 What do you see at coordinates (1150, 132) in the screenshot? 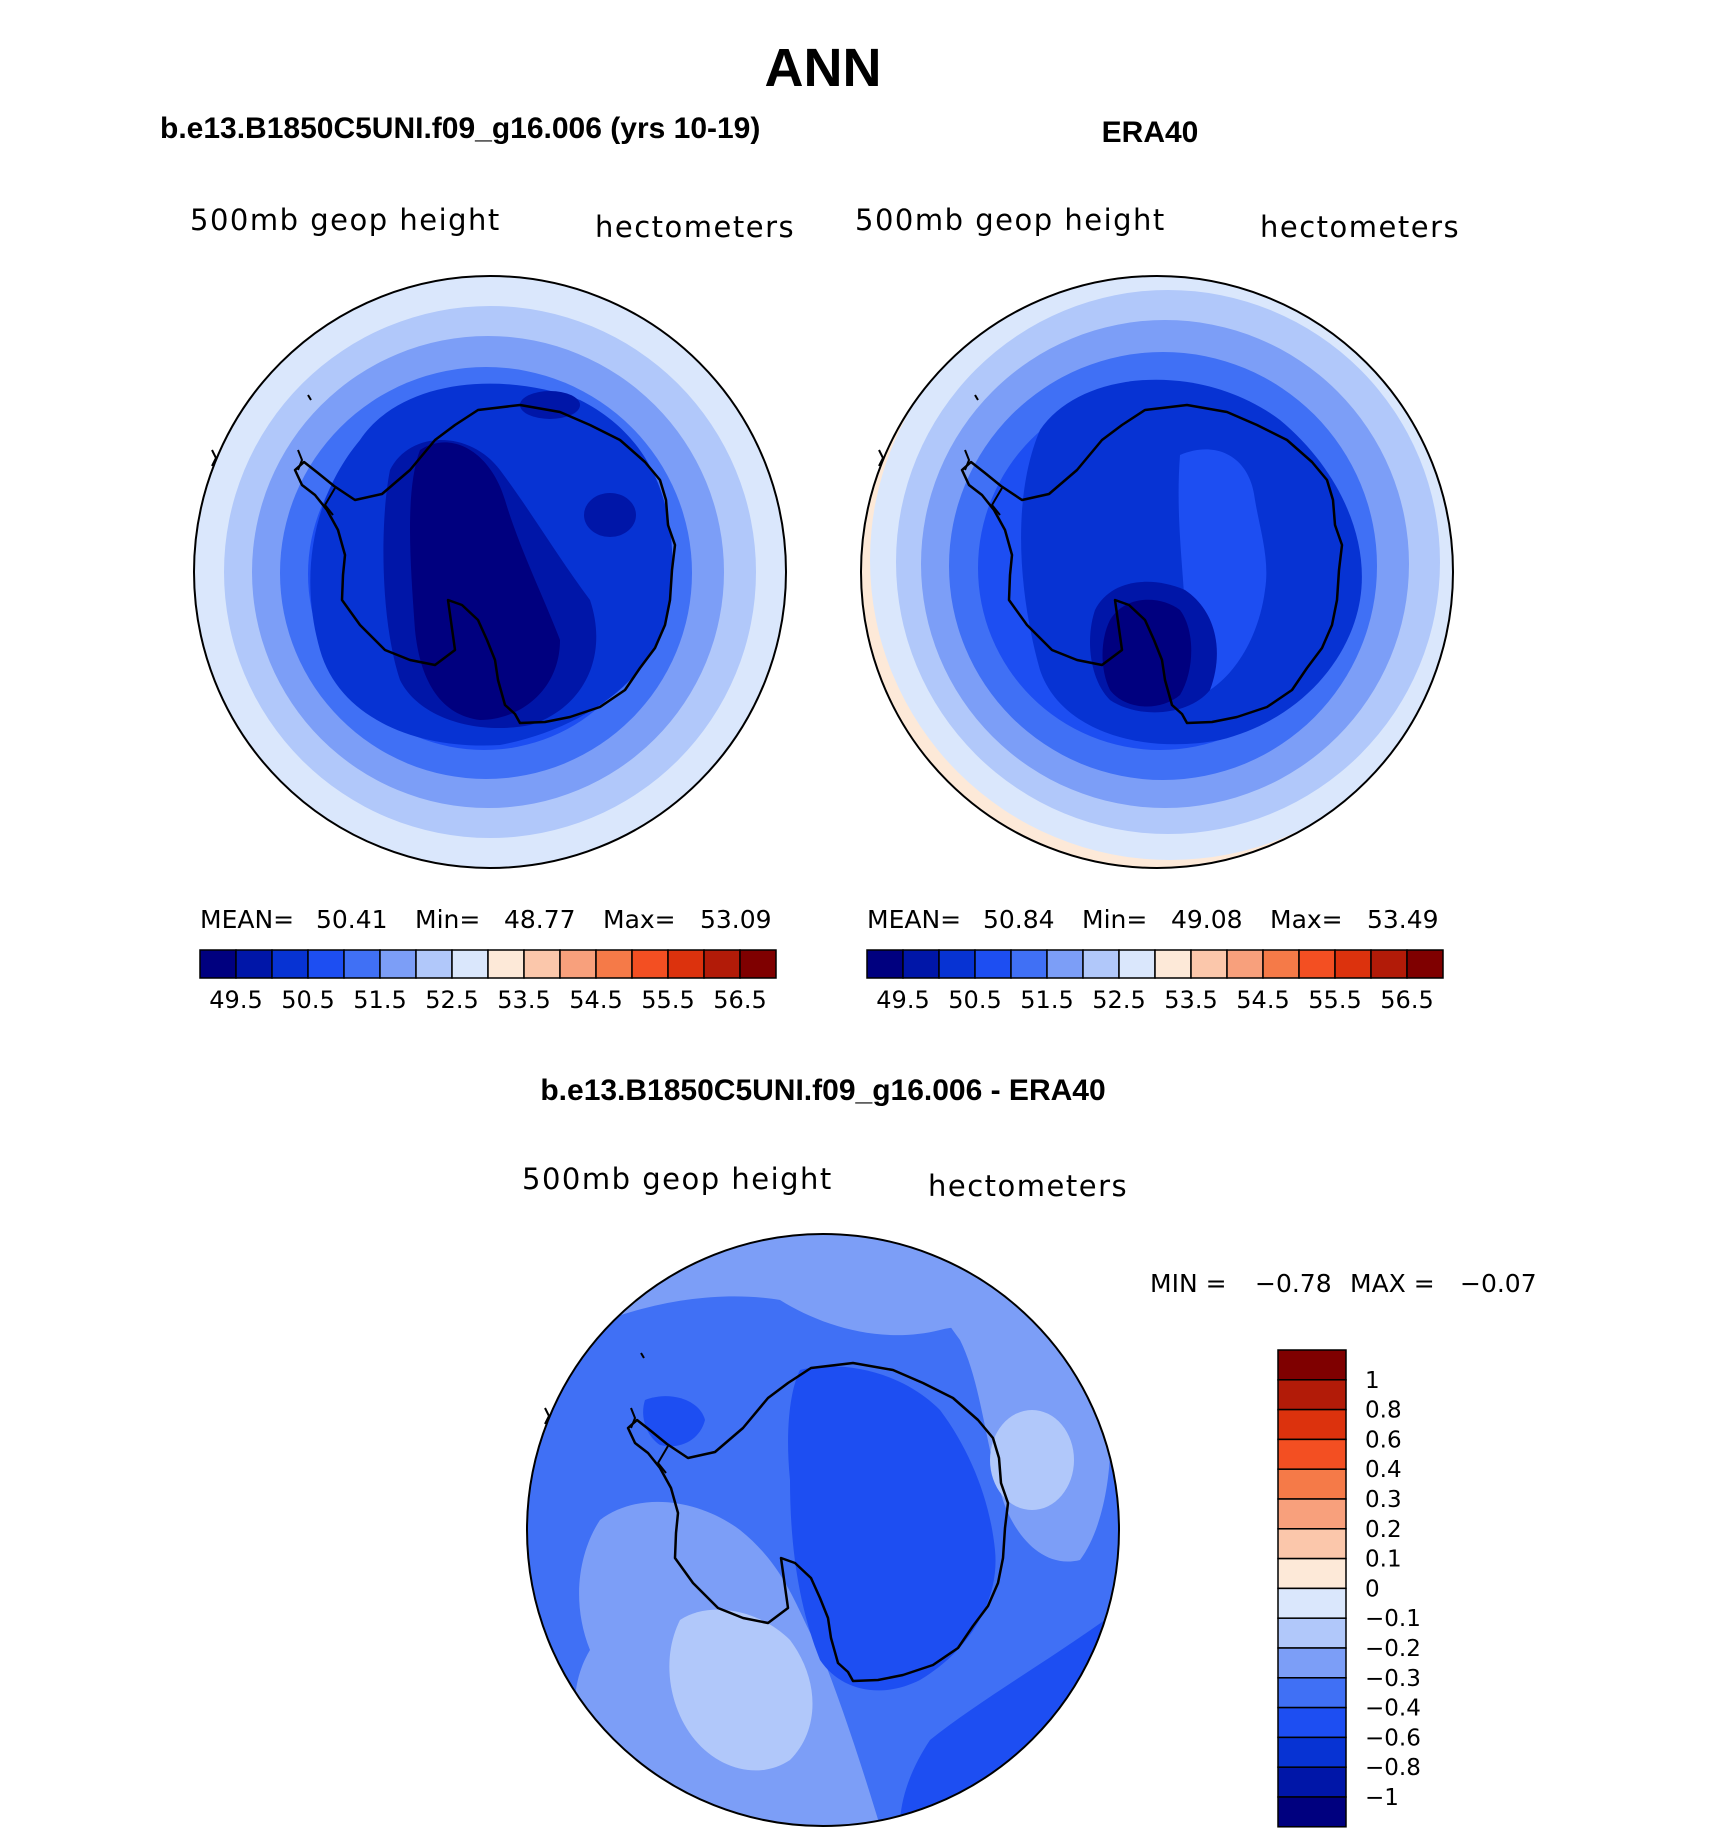
I see `panel-obs-title: ERA40` at bounding box center [1150, 132].